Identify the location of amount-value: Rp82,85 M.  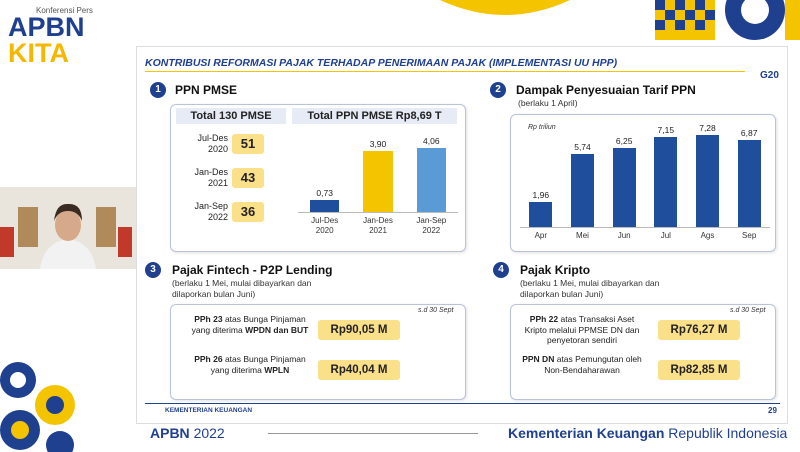
(699, 370).